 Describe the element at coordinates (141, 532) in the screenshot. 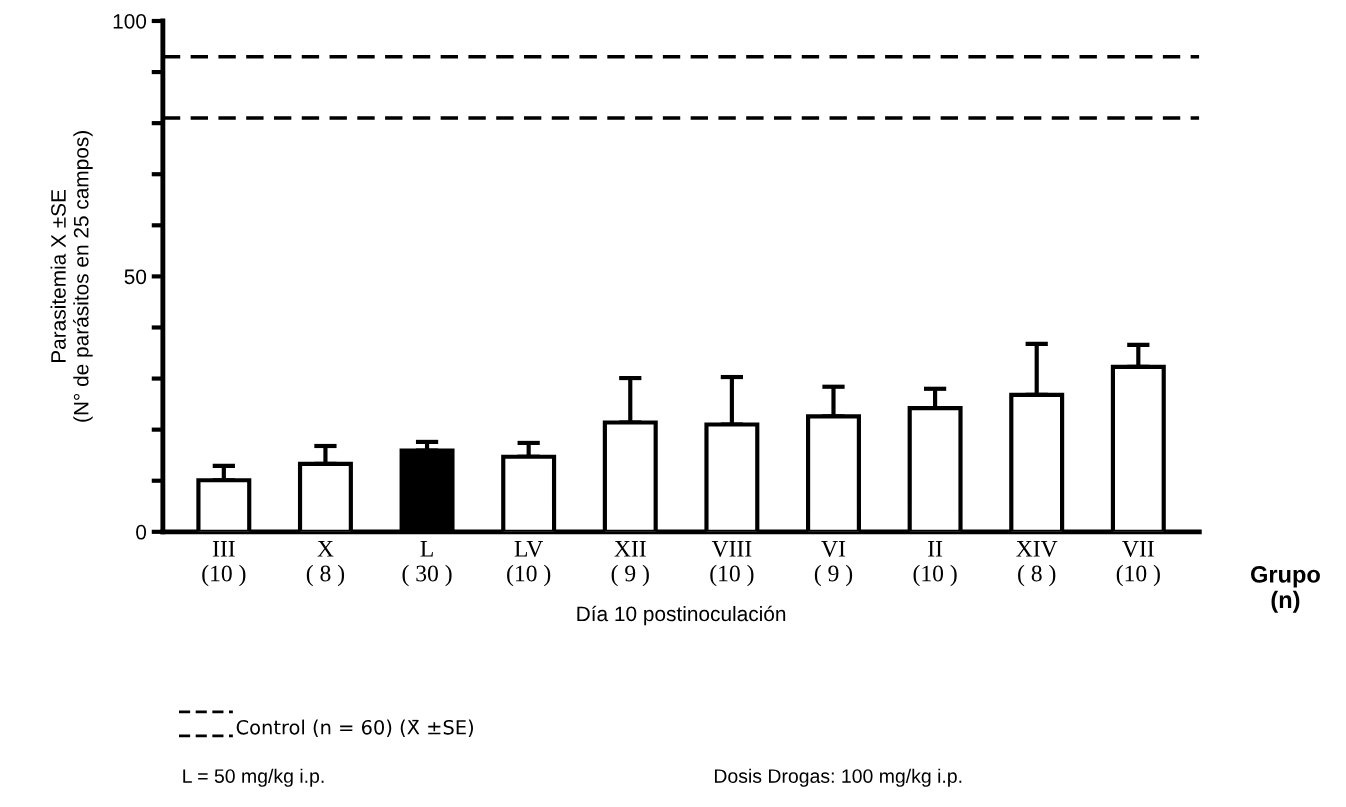

I see `y-tick-label: 0` at that location.